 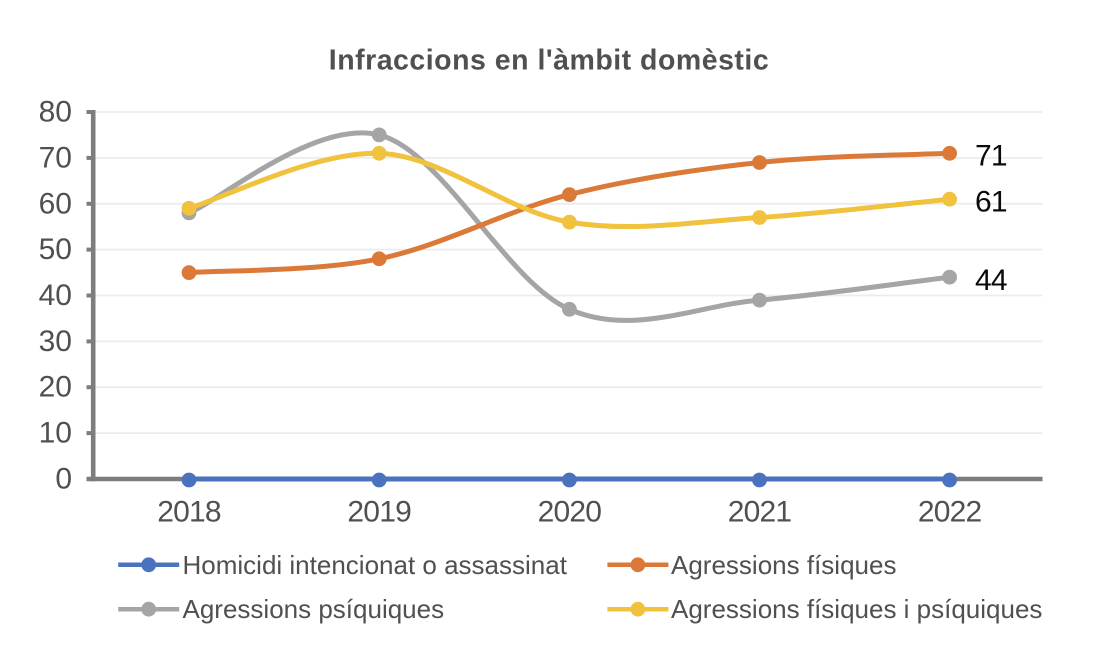 I want to click on svg-text: 2018, so click(x=189, y=512).